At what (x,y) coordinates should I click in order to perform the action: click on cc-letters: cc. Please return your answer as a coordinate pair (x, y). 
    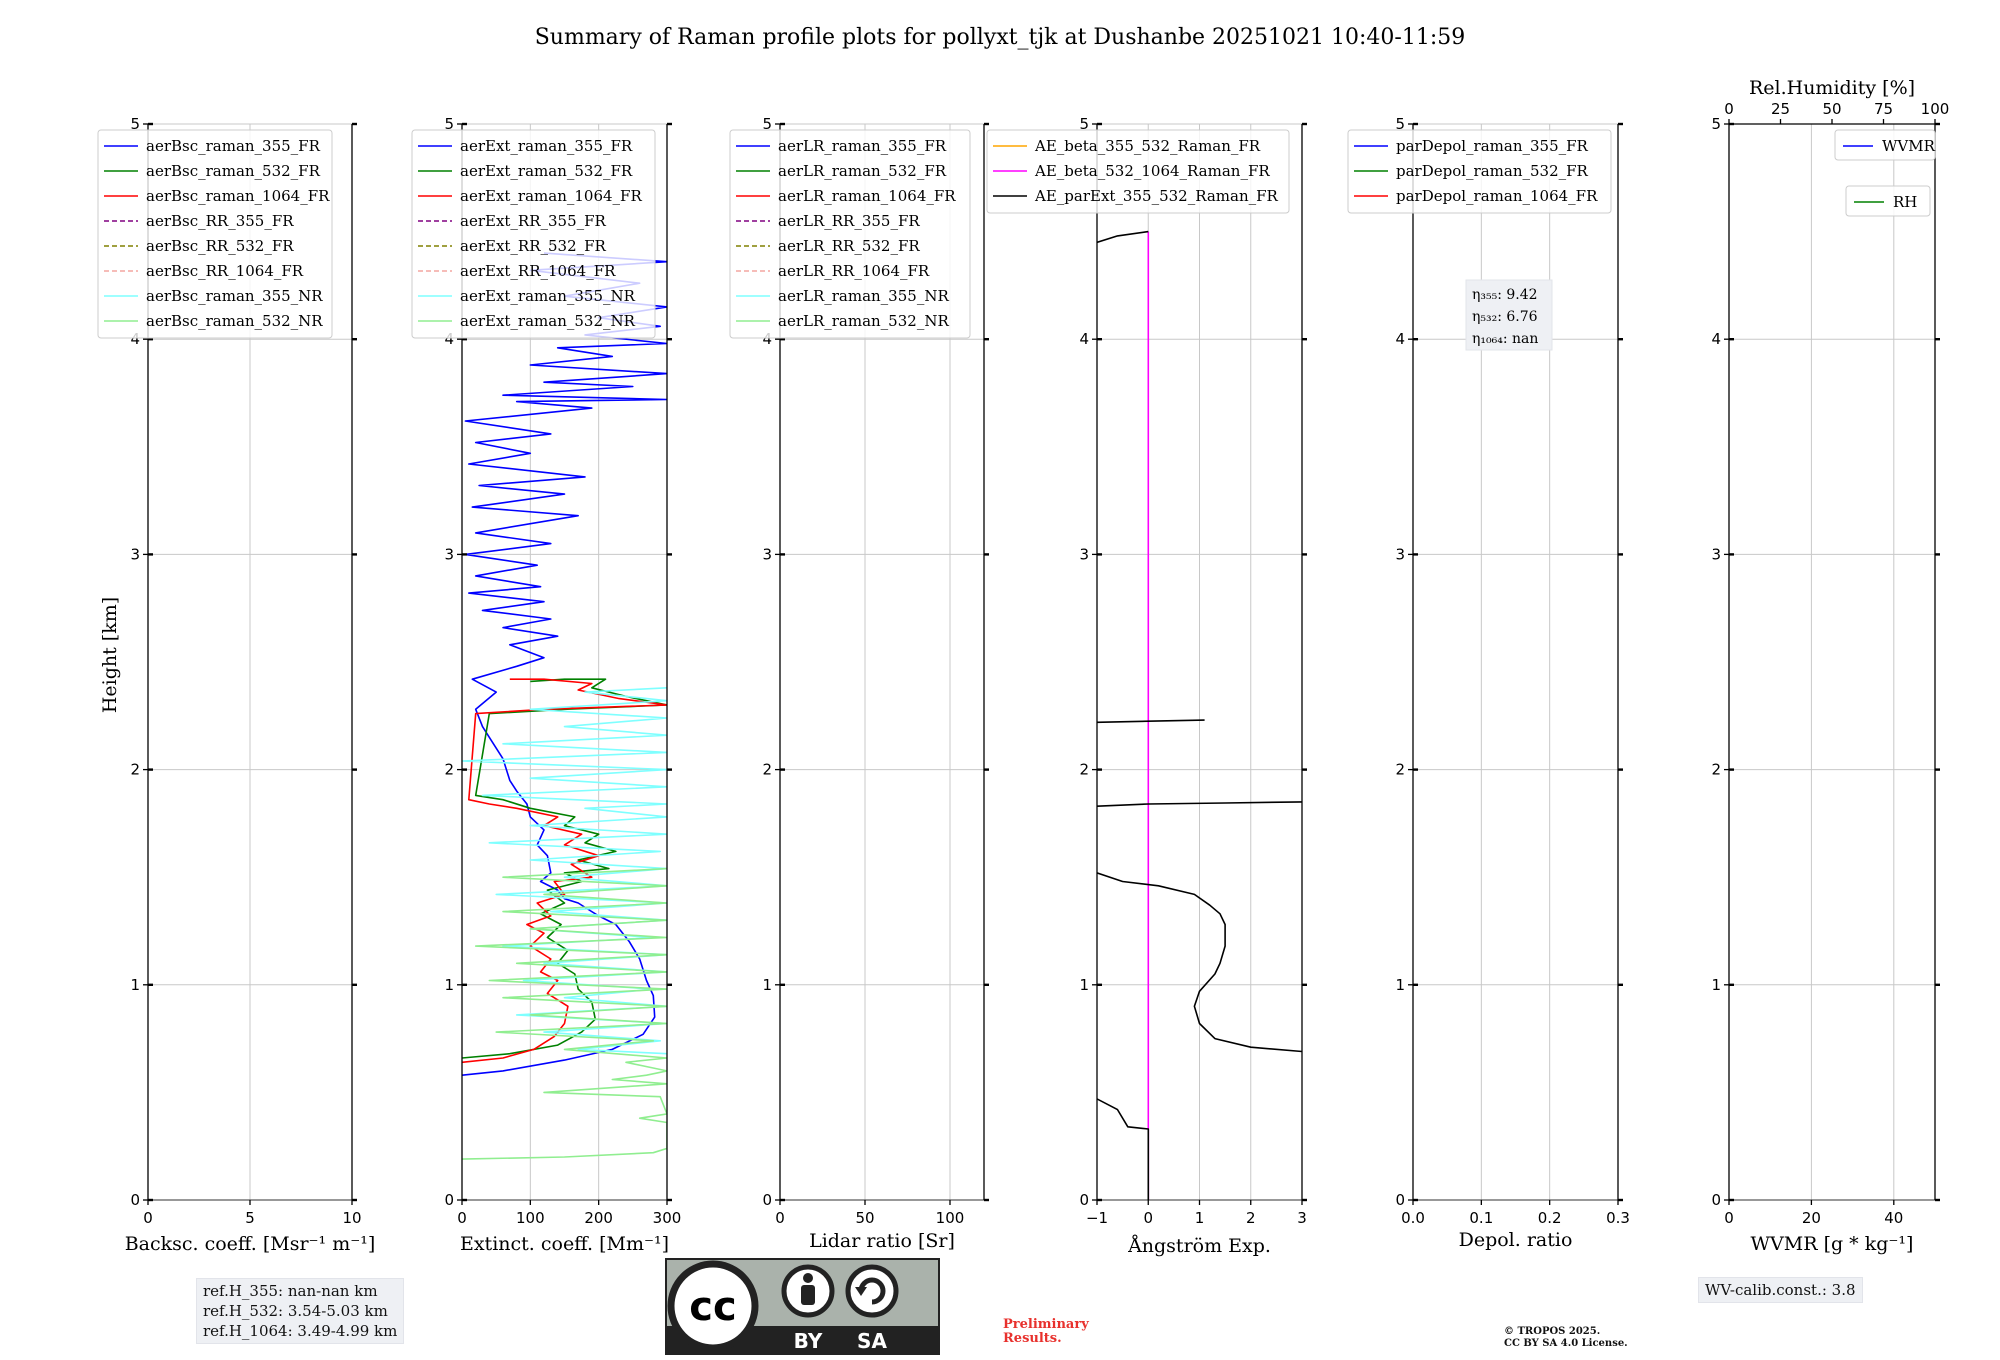
    Looking at the image, I should click on (712, 1307).